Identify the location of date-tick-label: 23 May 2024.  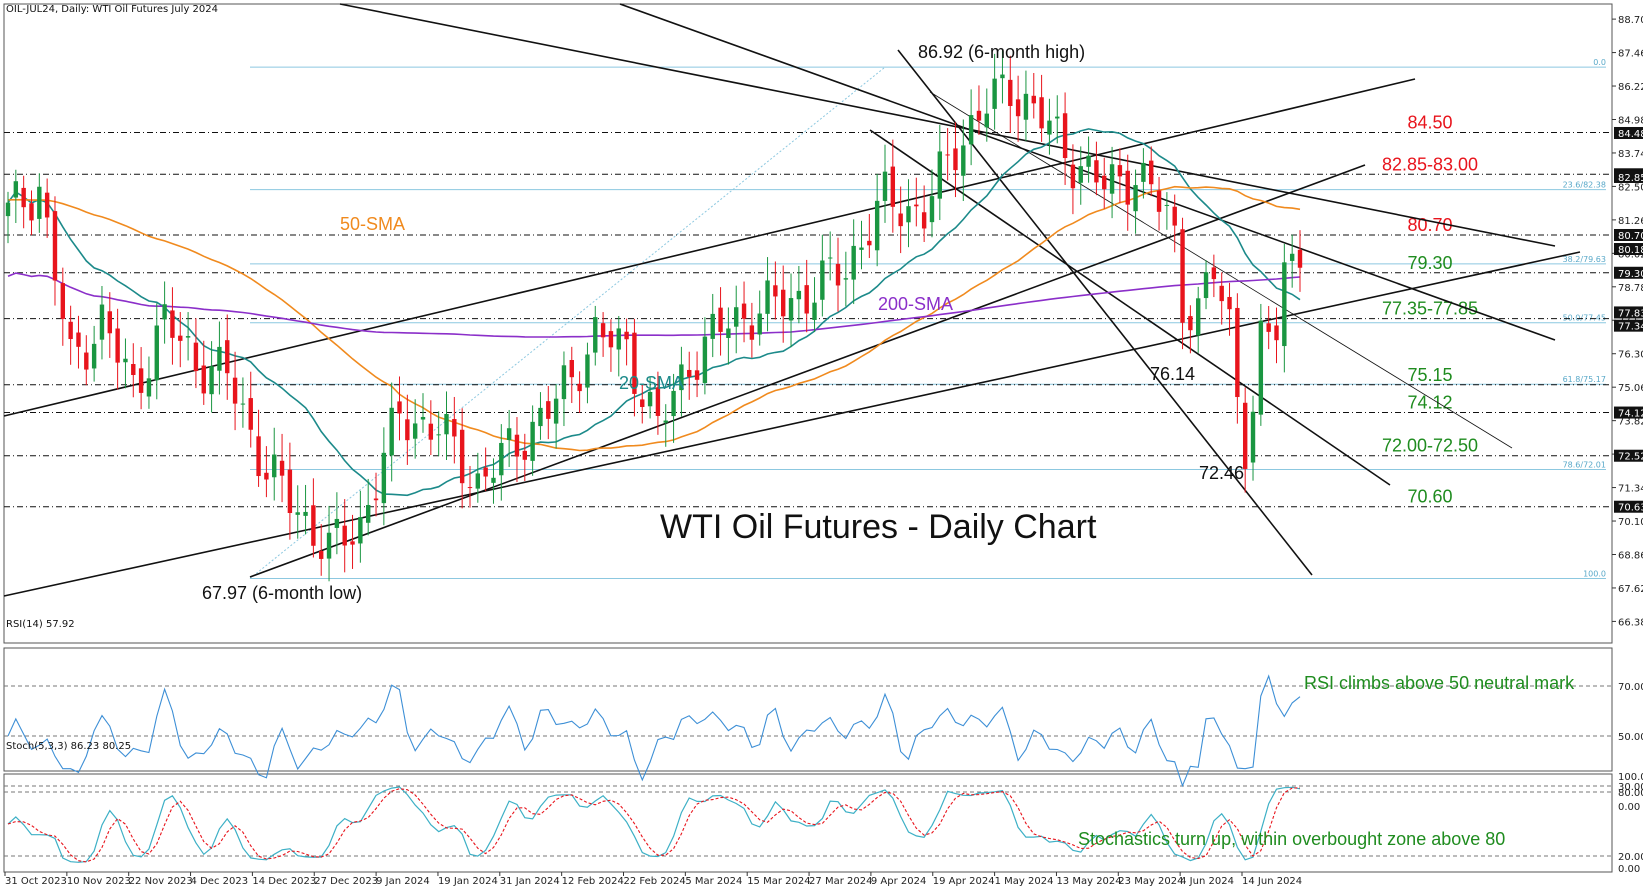
(1150, 881).